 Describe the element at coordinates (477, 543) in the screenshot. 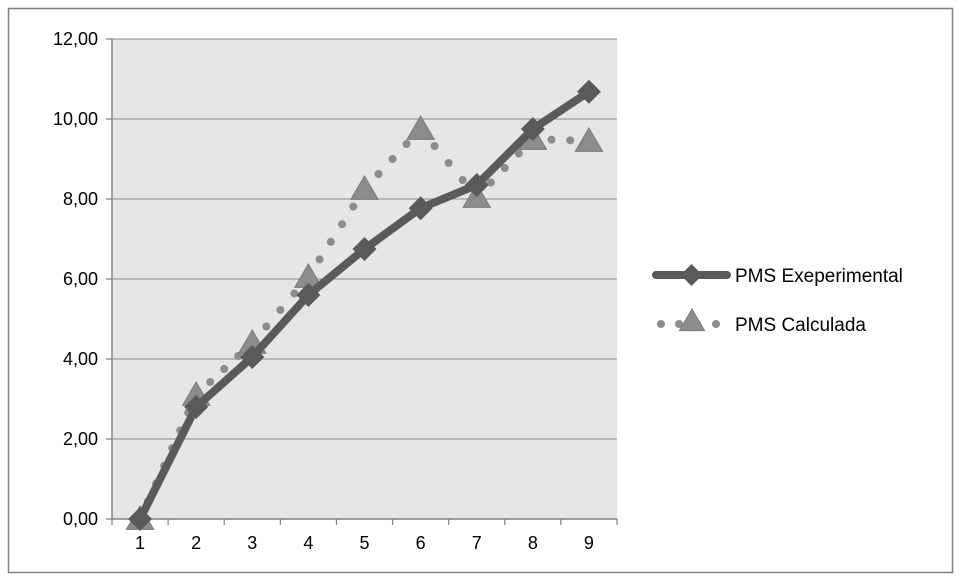

I see `x-tick-label: 7` at that location.